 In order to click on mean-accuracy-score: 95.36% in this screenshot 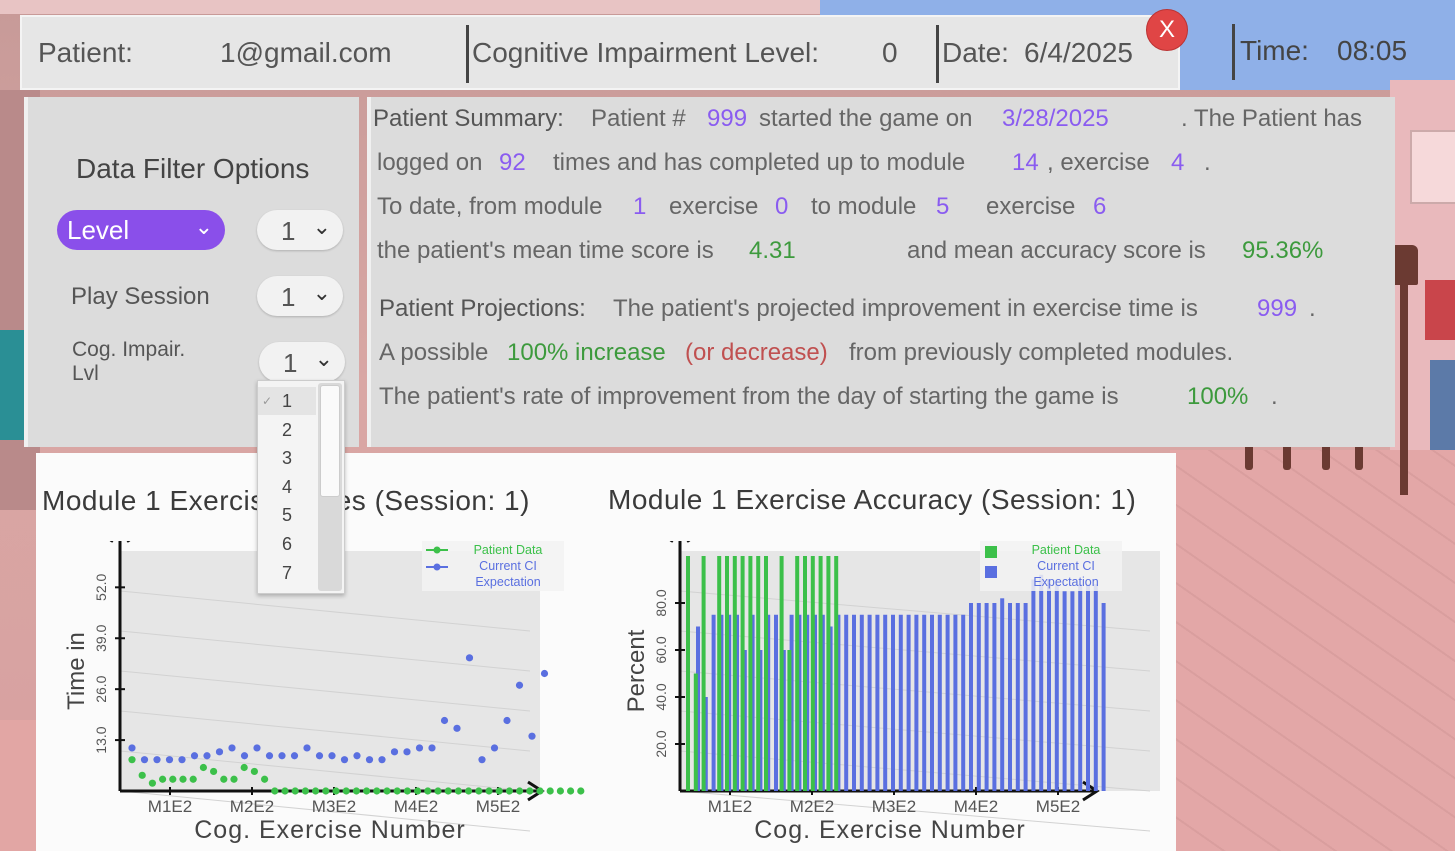, I will do `click(1283, 250)`.